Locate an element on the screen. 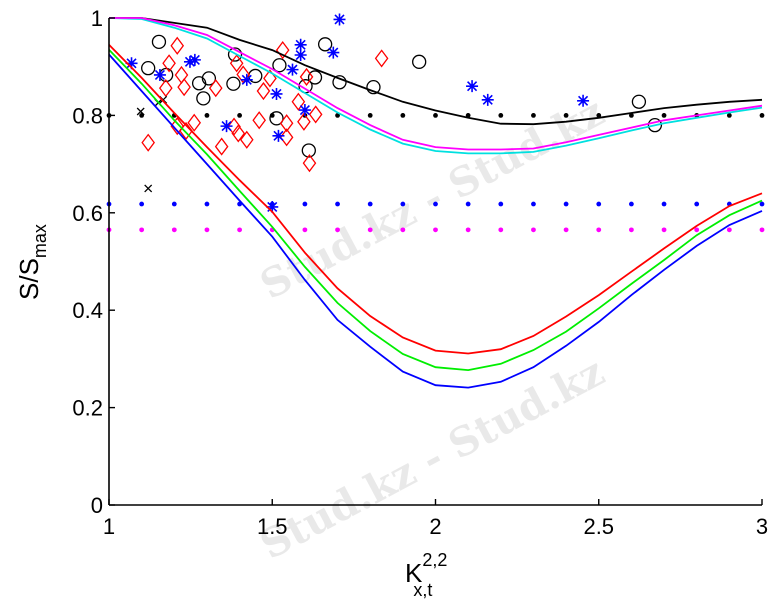  black-dotted is located at coordinates (435, 115).